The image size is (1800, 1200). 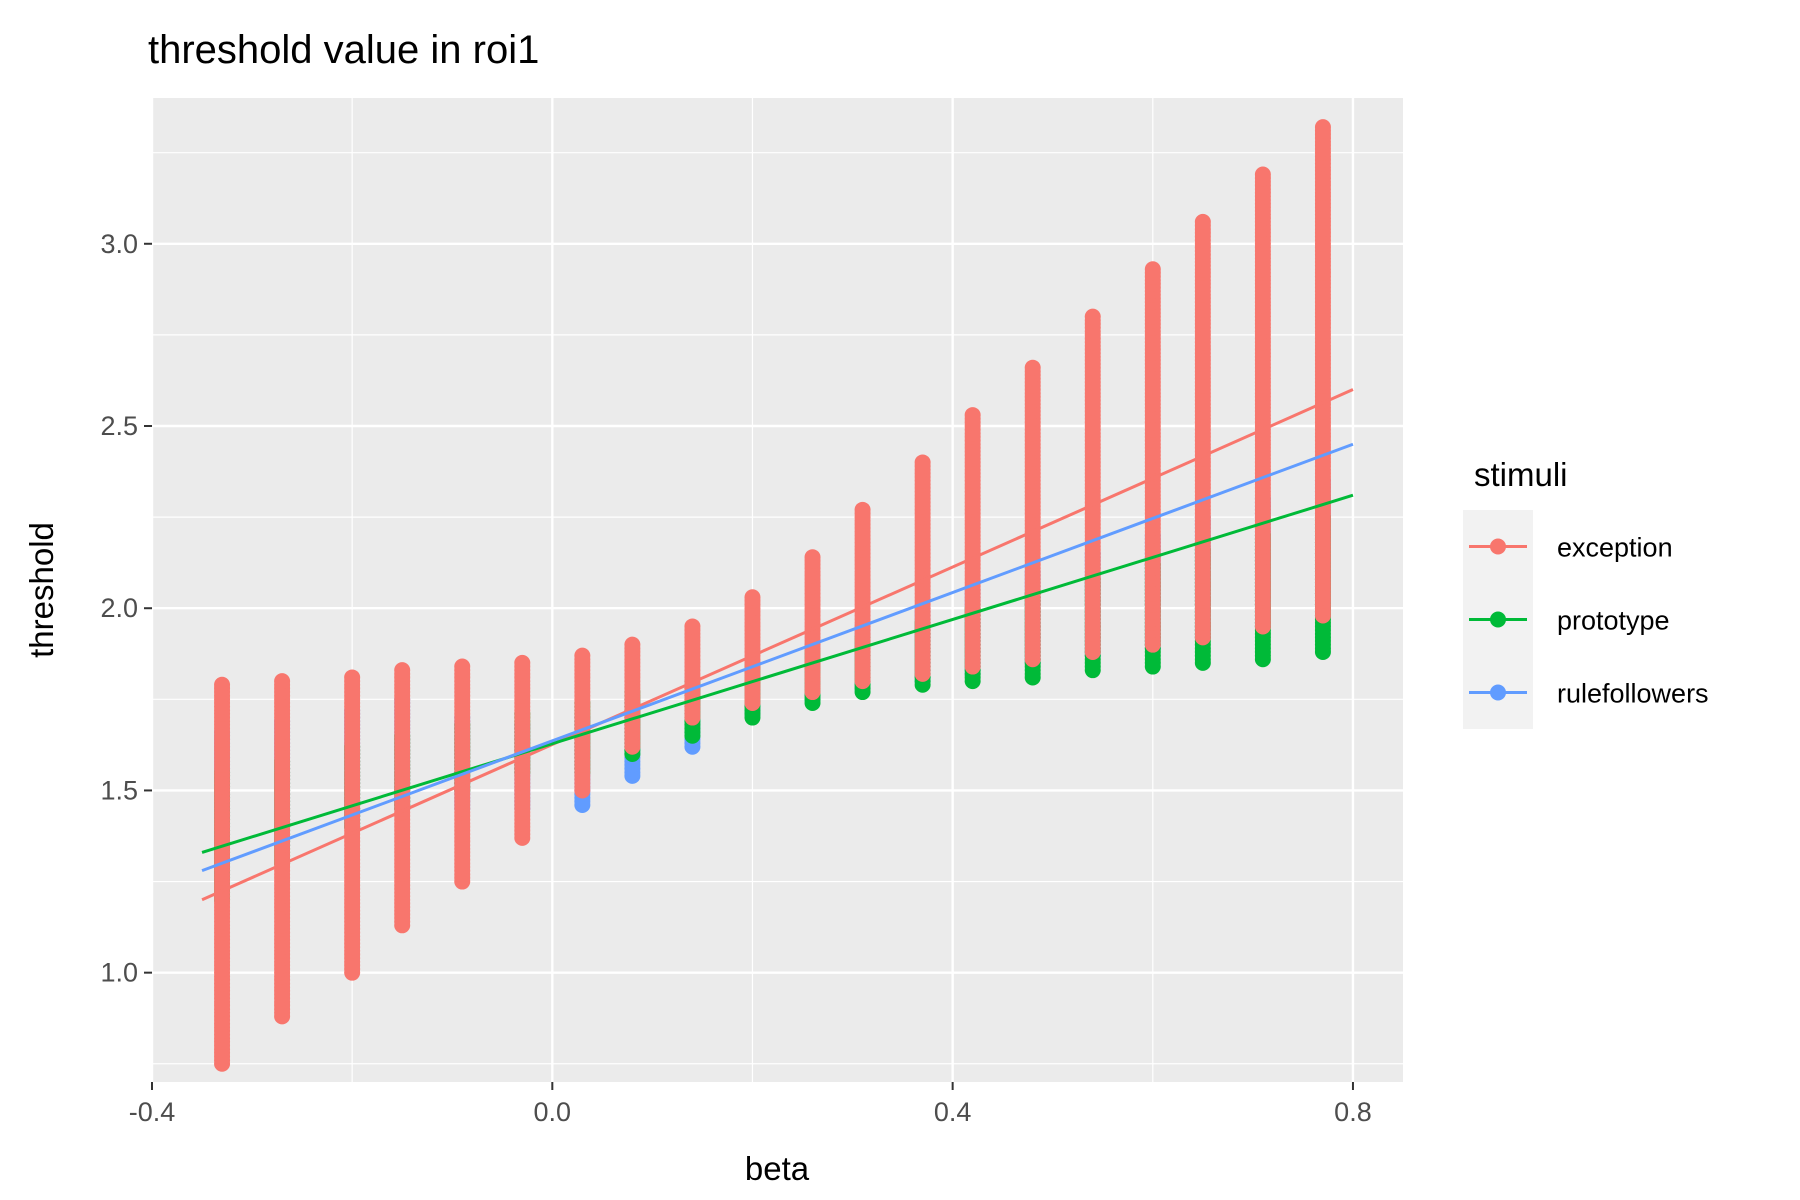 I want to click on x-tick-label: 0.8, so click(x=1353, y=1112).